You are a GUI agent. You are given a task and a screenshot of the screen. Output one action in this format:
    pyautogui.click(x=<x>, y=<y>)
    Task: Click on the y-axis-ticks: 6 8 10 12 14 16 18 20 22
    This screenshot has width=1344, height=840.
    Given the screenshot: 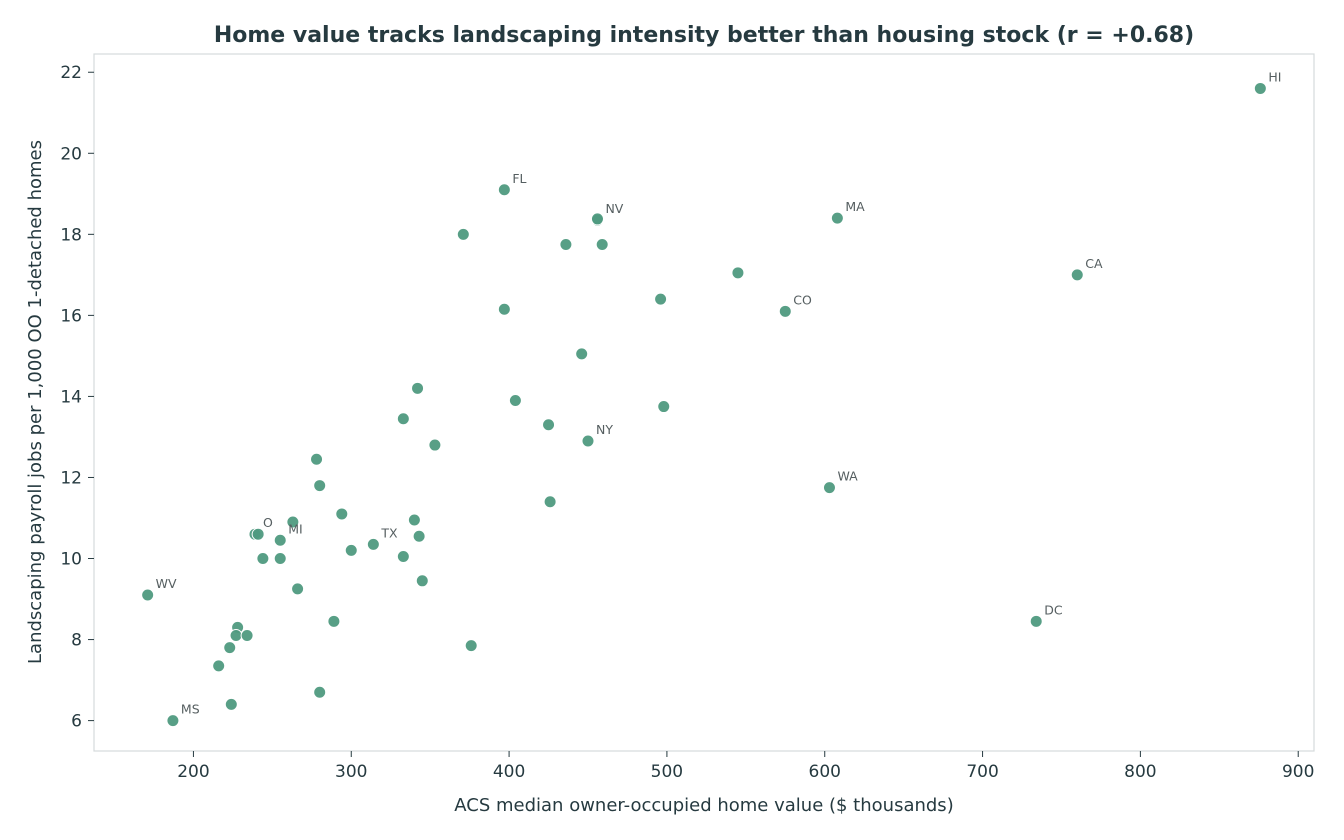 What is the action you would take?
    pyautogui.click(x=77, y=397)
    